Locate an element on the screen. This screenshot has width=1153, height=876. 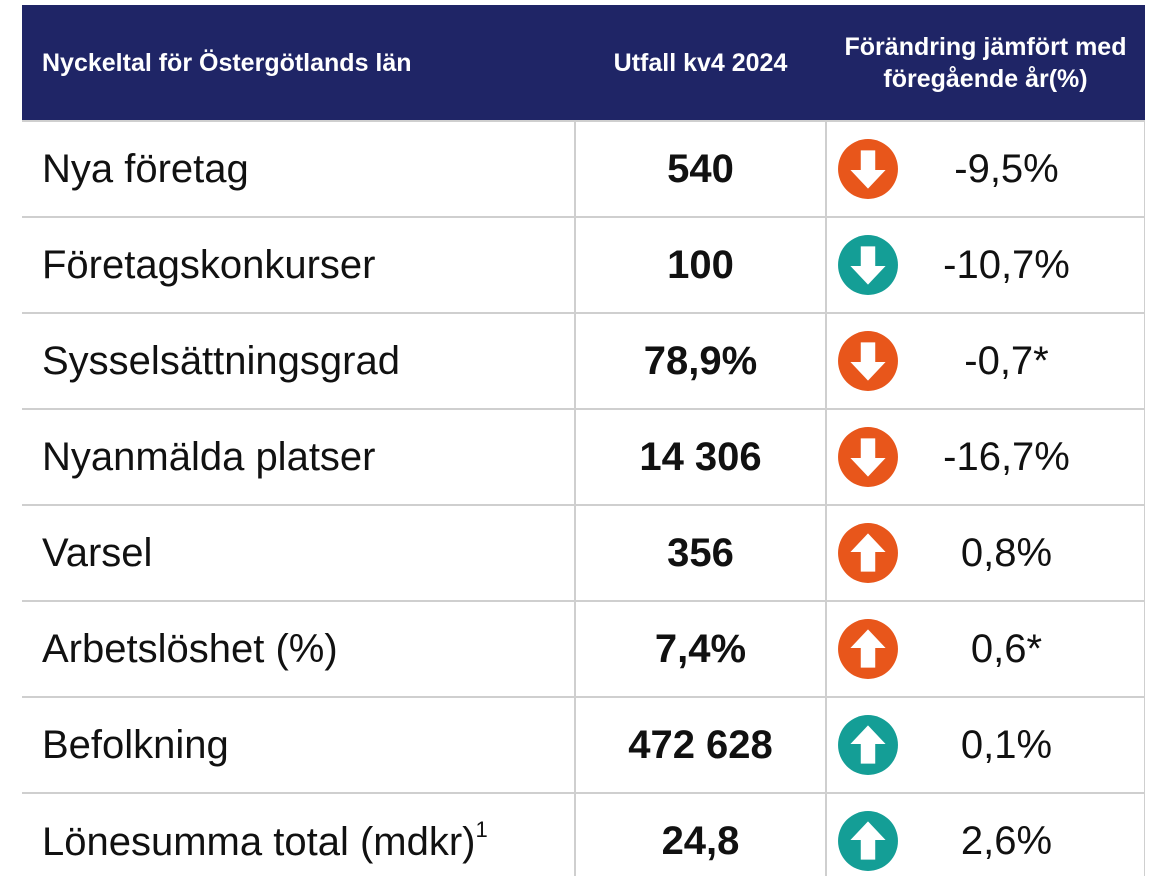
label-cell: Befolkning is located at coordinates (299, 745).